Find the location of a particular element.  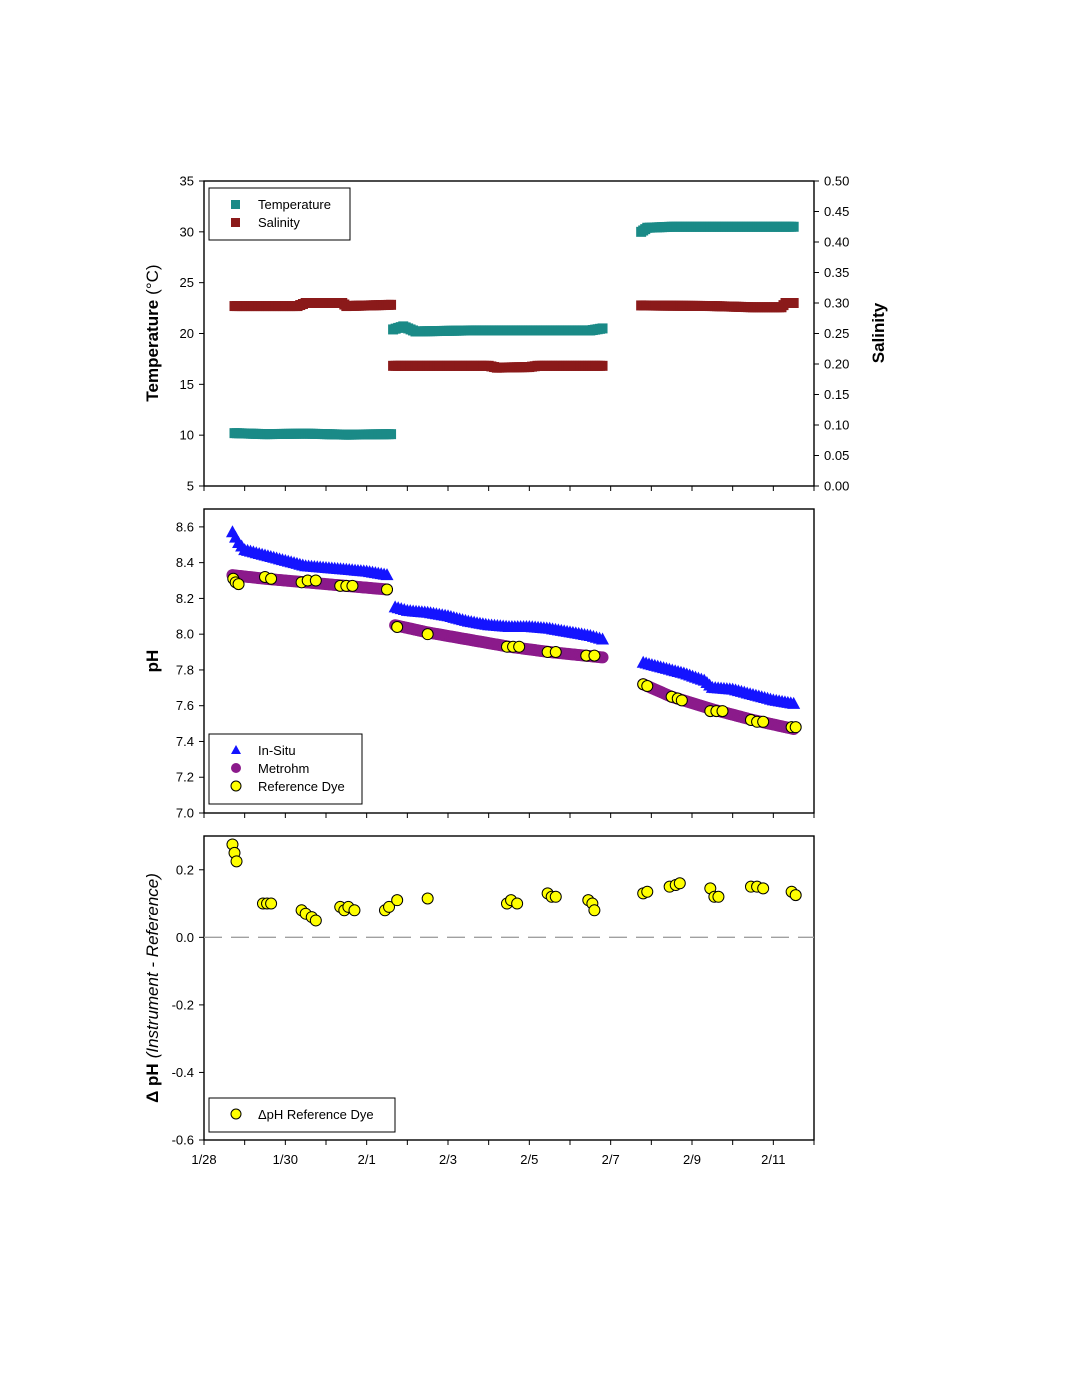

y2-tick-label: 0.15 is located at coordinates (836, 394).